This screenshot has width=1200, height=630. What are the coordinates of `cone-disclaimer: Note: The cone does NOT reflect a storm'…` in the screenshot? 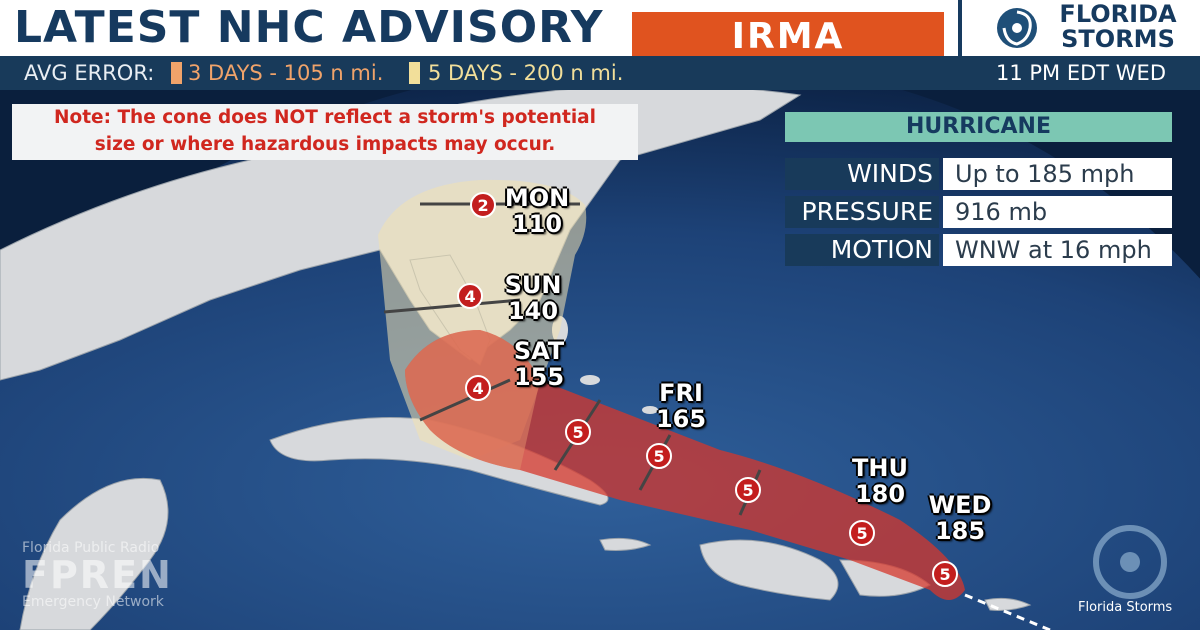 It's located at (325, 132).